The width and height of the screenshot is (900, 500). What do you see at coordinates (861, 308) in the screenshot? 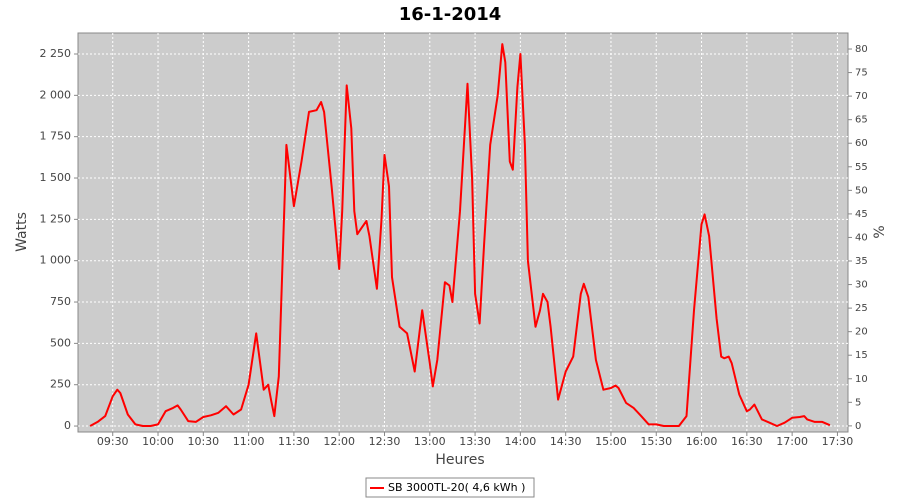
I see `y2-tick-label: 25` at bounding box center [861, 308].